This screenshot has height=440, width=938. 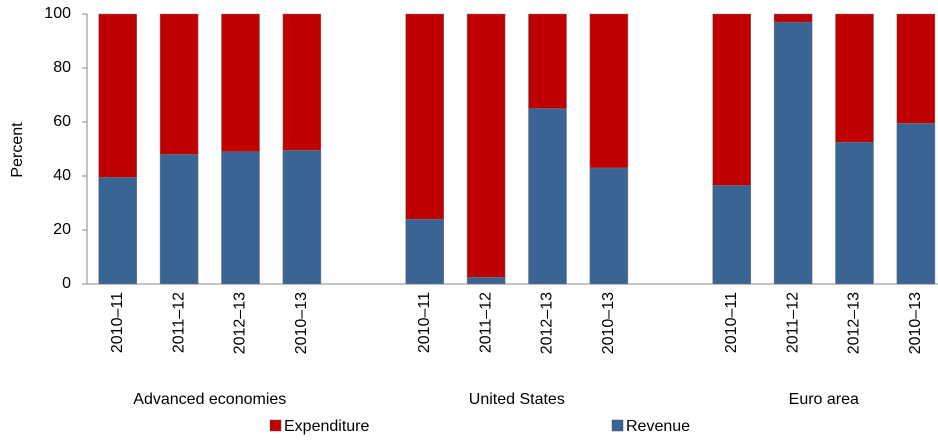 What do you see at coordinates (62, 175) in the screenshot?
I see `y-tick-label: 40` at bounding box center [62, 175].